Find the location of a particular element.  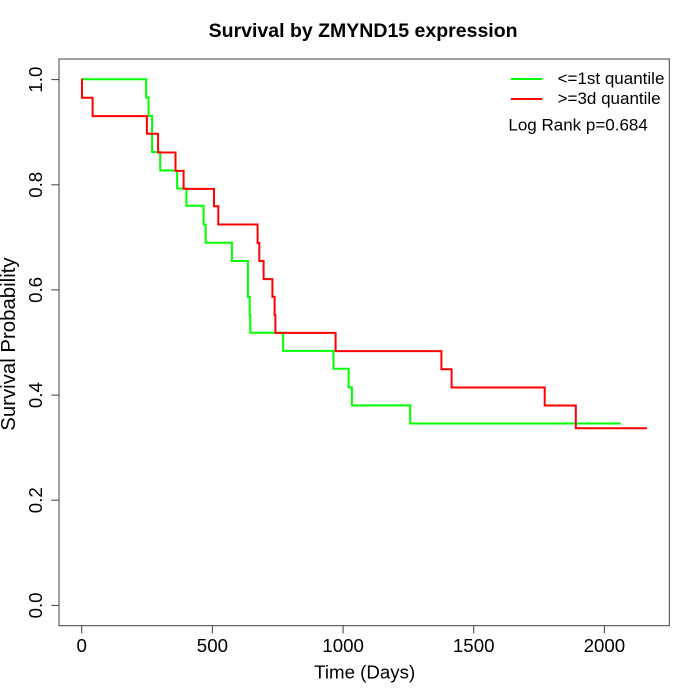

svg-text: 500 is located at coordinates (212, 645).